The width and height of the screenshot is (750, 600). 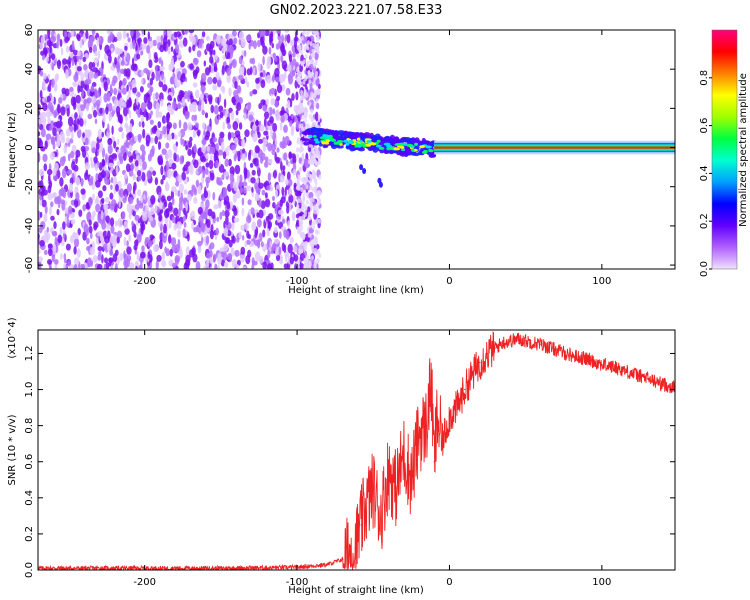 What do you see at coordinates (356, 10) in the screenshot?
I see `chart-title: GN02.2023.221.07.58.E33` at bounding box center [356, 10].